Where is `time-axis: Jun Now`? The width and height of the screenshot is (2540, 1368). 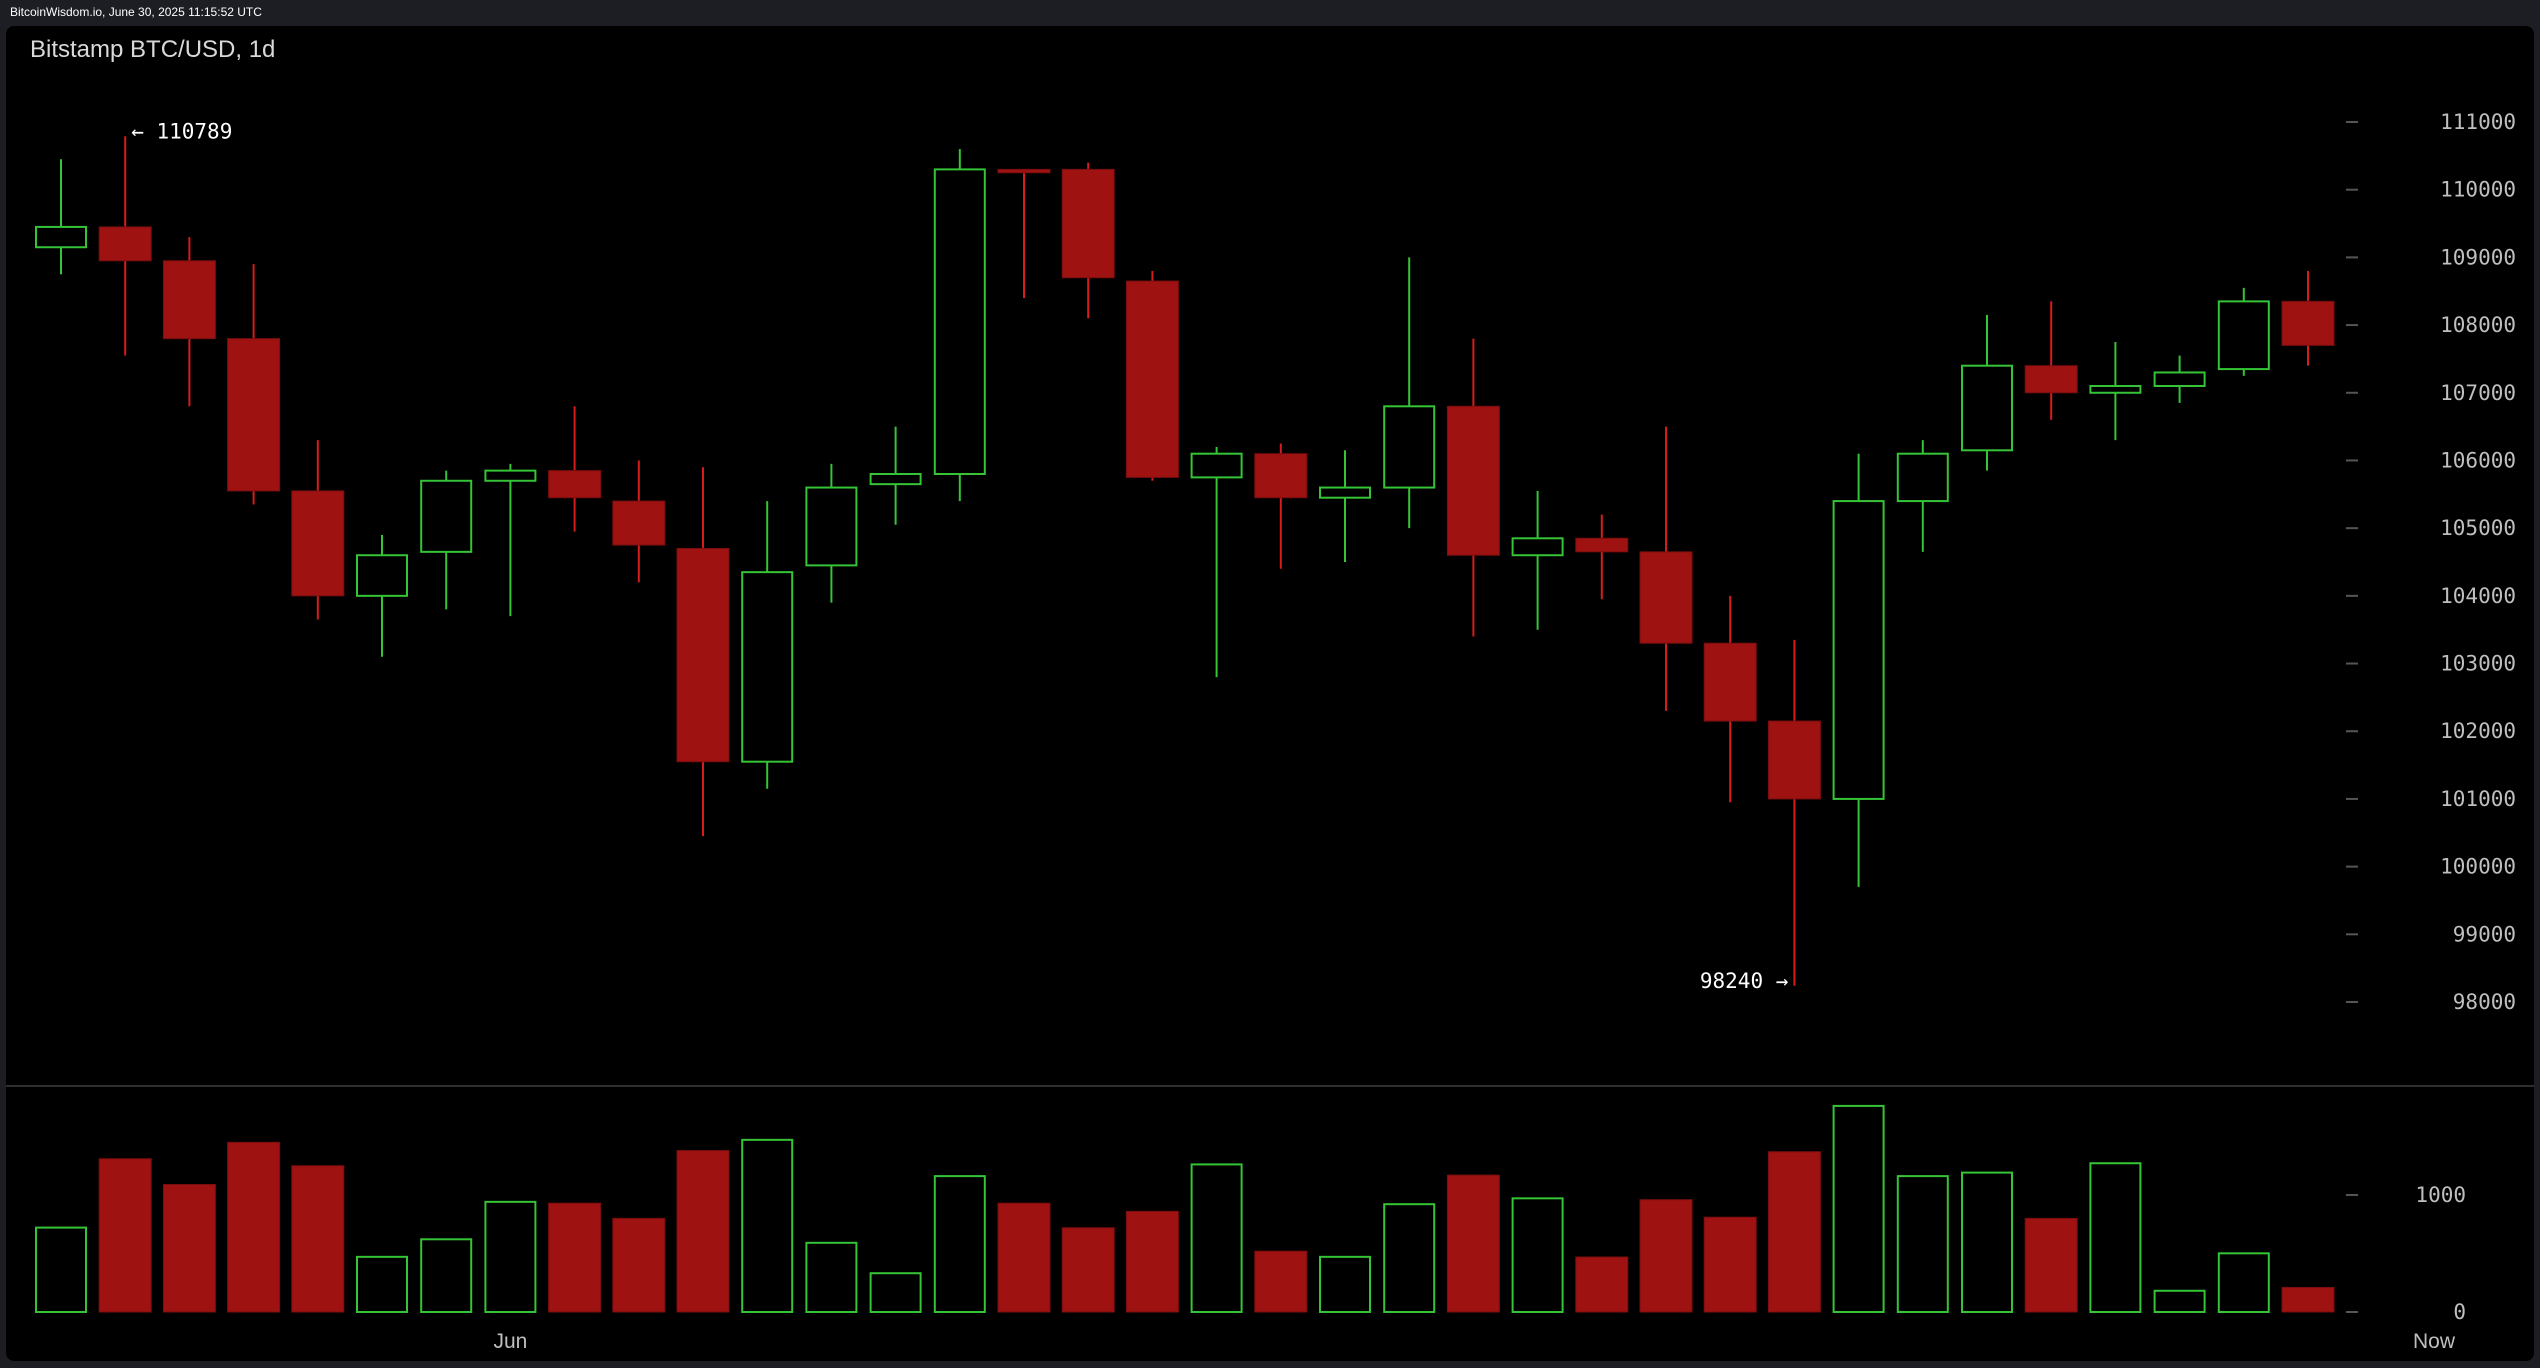
time-axis: Jun Now is located at coordinates (1474, 1341).